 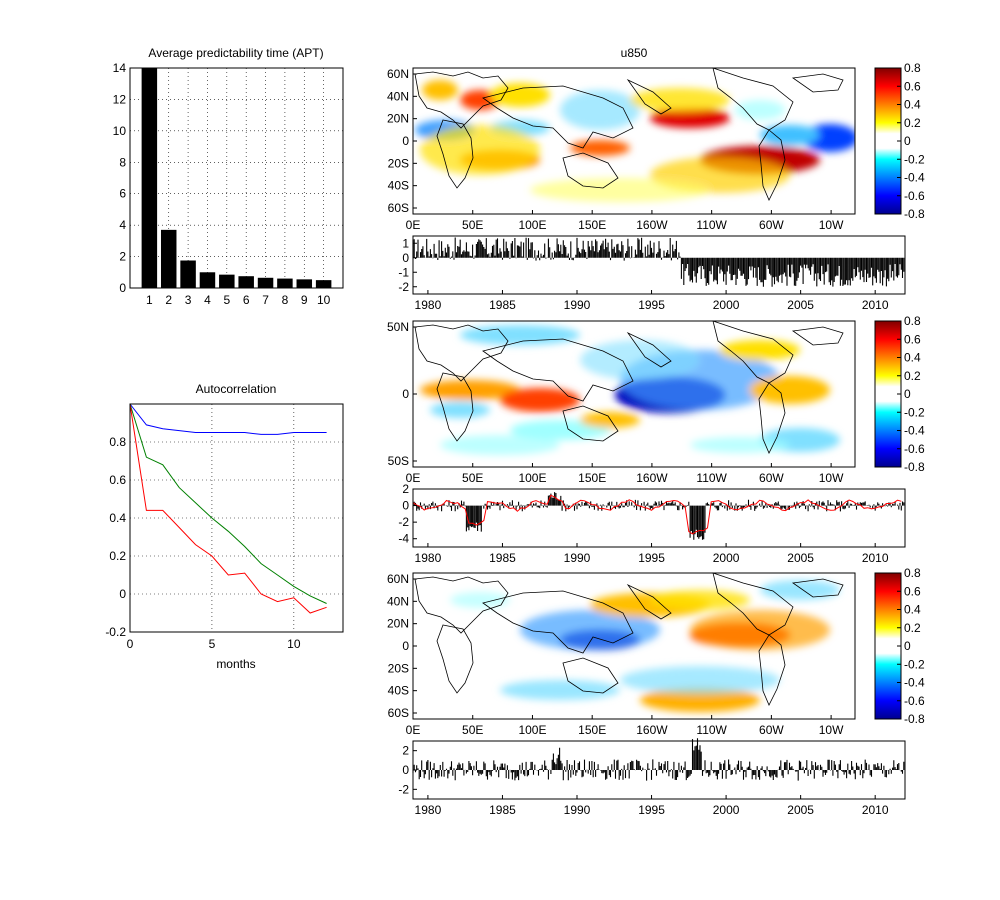 I want to click on map2-ticks: 0E 50E 100E 150E 160W 110W 60W 10W 50N 0 50S, so click(x=615, y=402).